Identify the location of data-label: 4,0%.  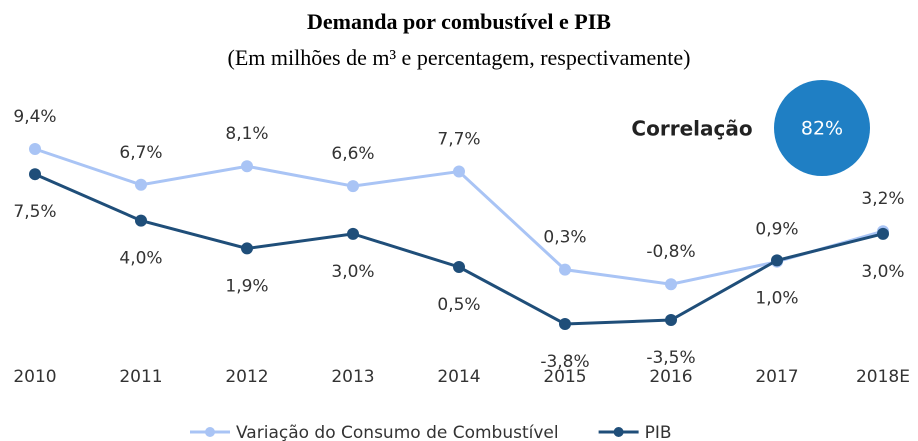
(140, 259).